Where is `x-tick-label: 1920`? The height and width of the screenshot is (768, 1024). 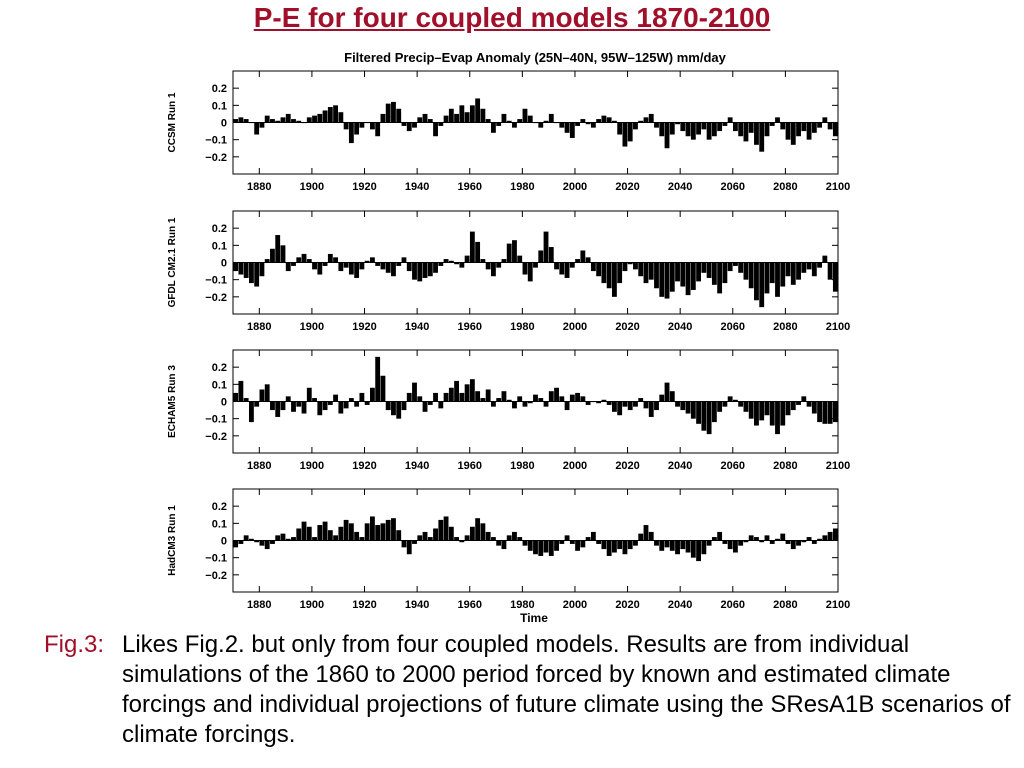
x-tick-label: 1920 is located at coordinates (364, 327).